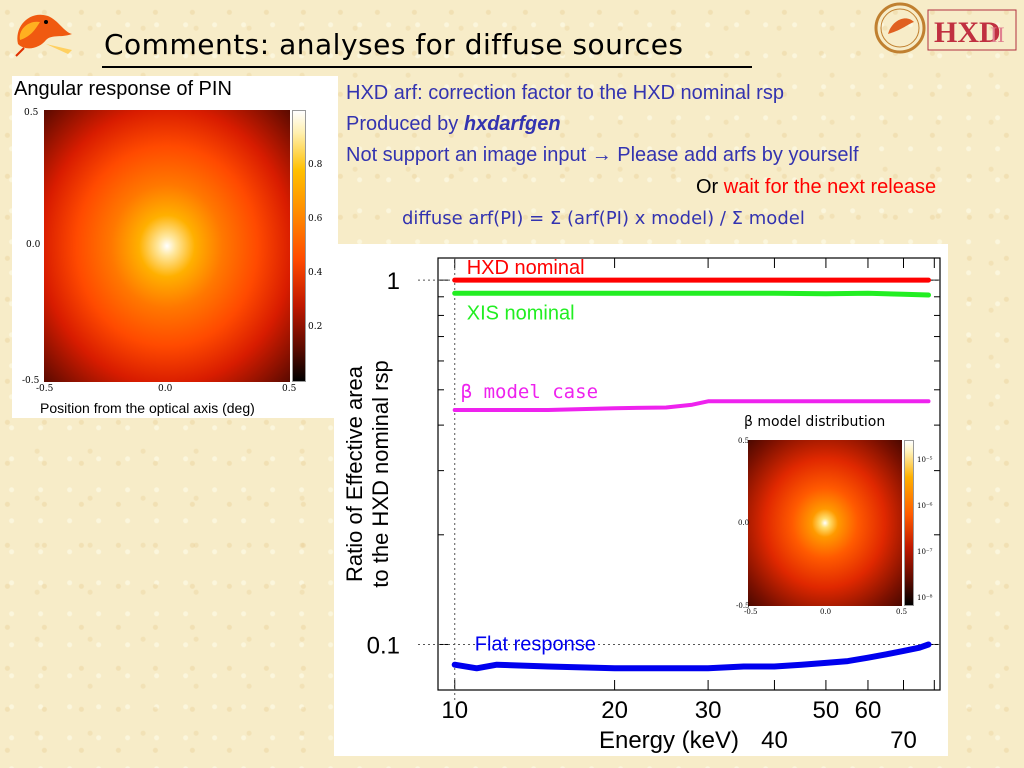 Image resolution: width=1024 pixels, height=768 pixels. I want to click on title-underline, so click(427, 67).